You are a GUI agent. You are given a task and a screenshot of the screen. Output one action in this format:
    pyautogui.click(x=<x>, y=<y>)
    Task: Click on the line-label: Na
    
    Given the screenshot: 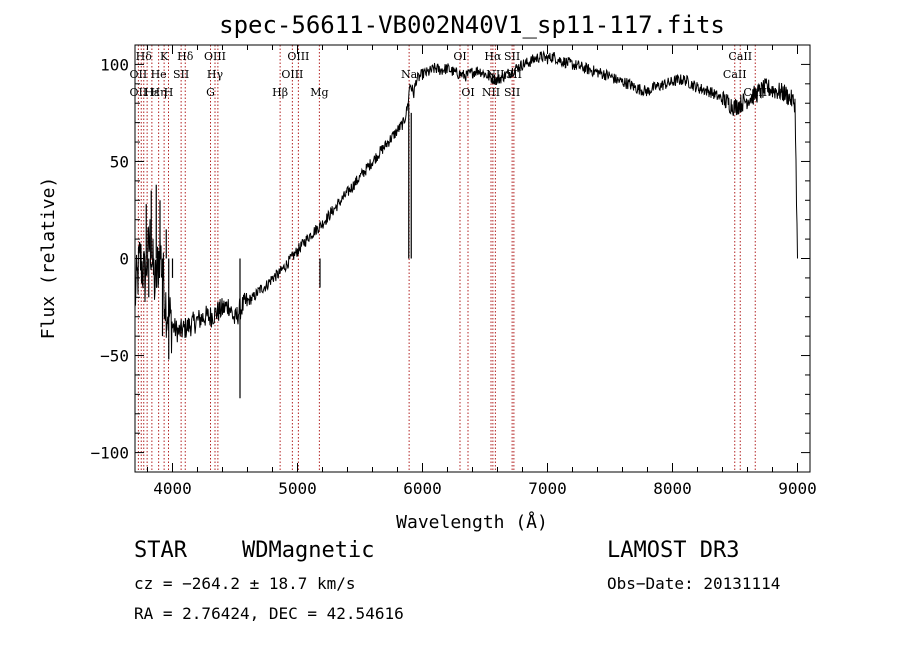 What is the action you would take?
    pyautogui.click(x=409, y=74)
    